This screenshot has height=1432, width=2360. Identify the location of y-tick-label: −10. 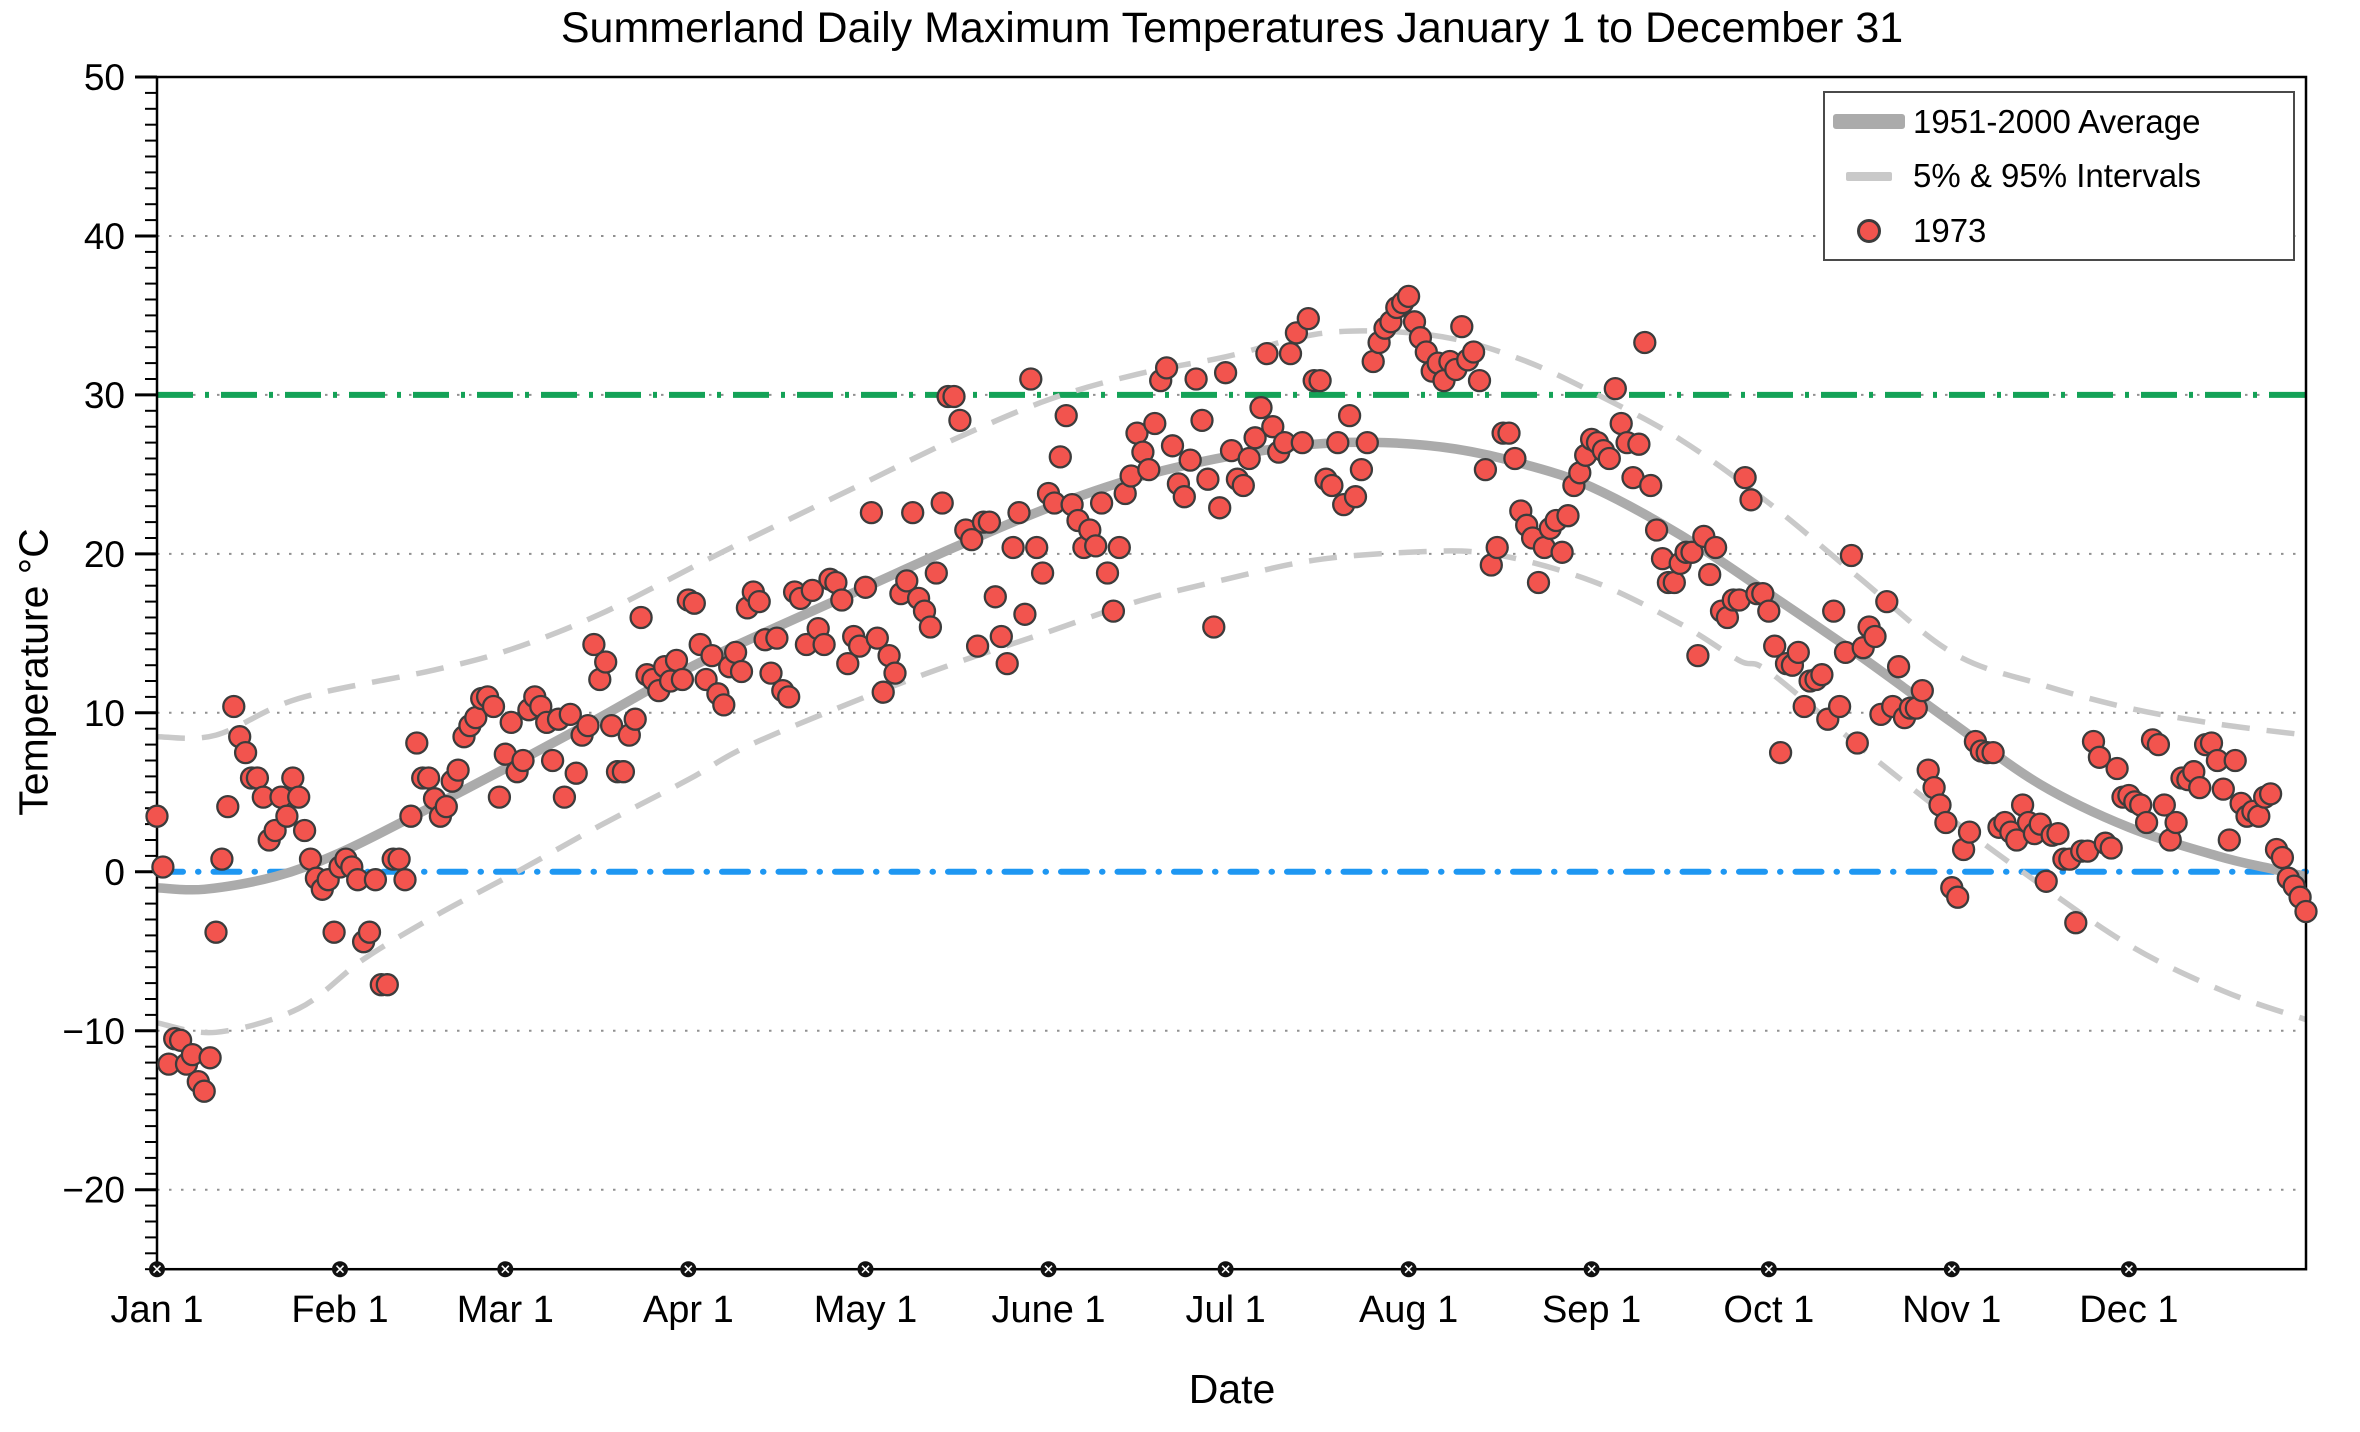
(93, 1031).